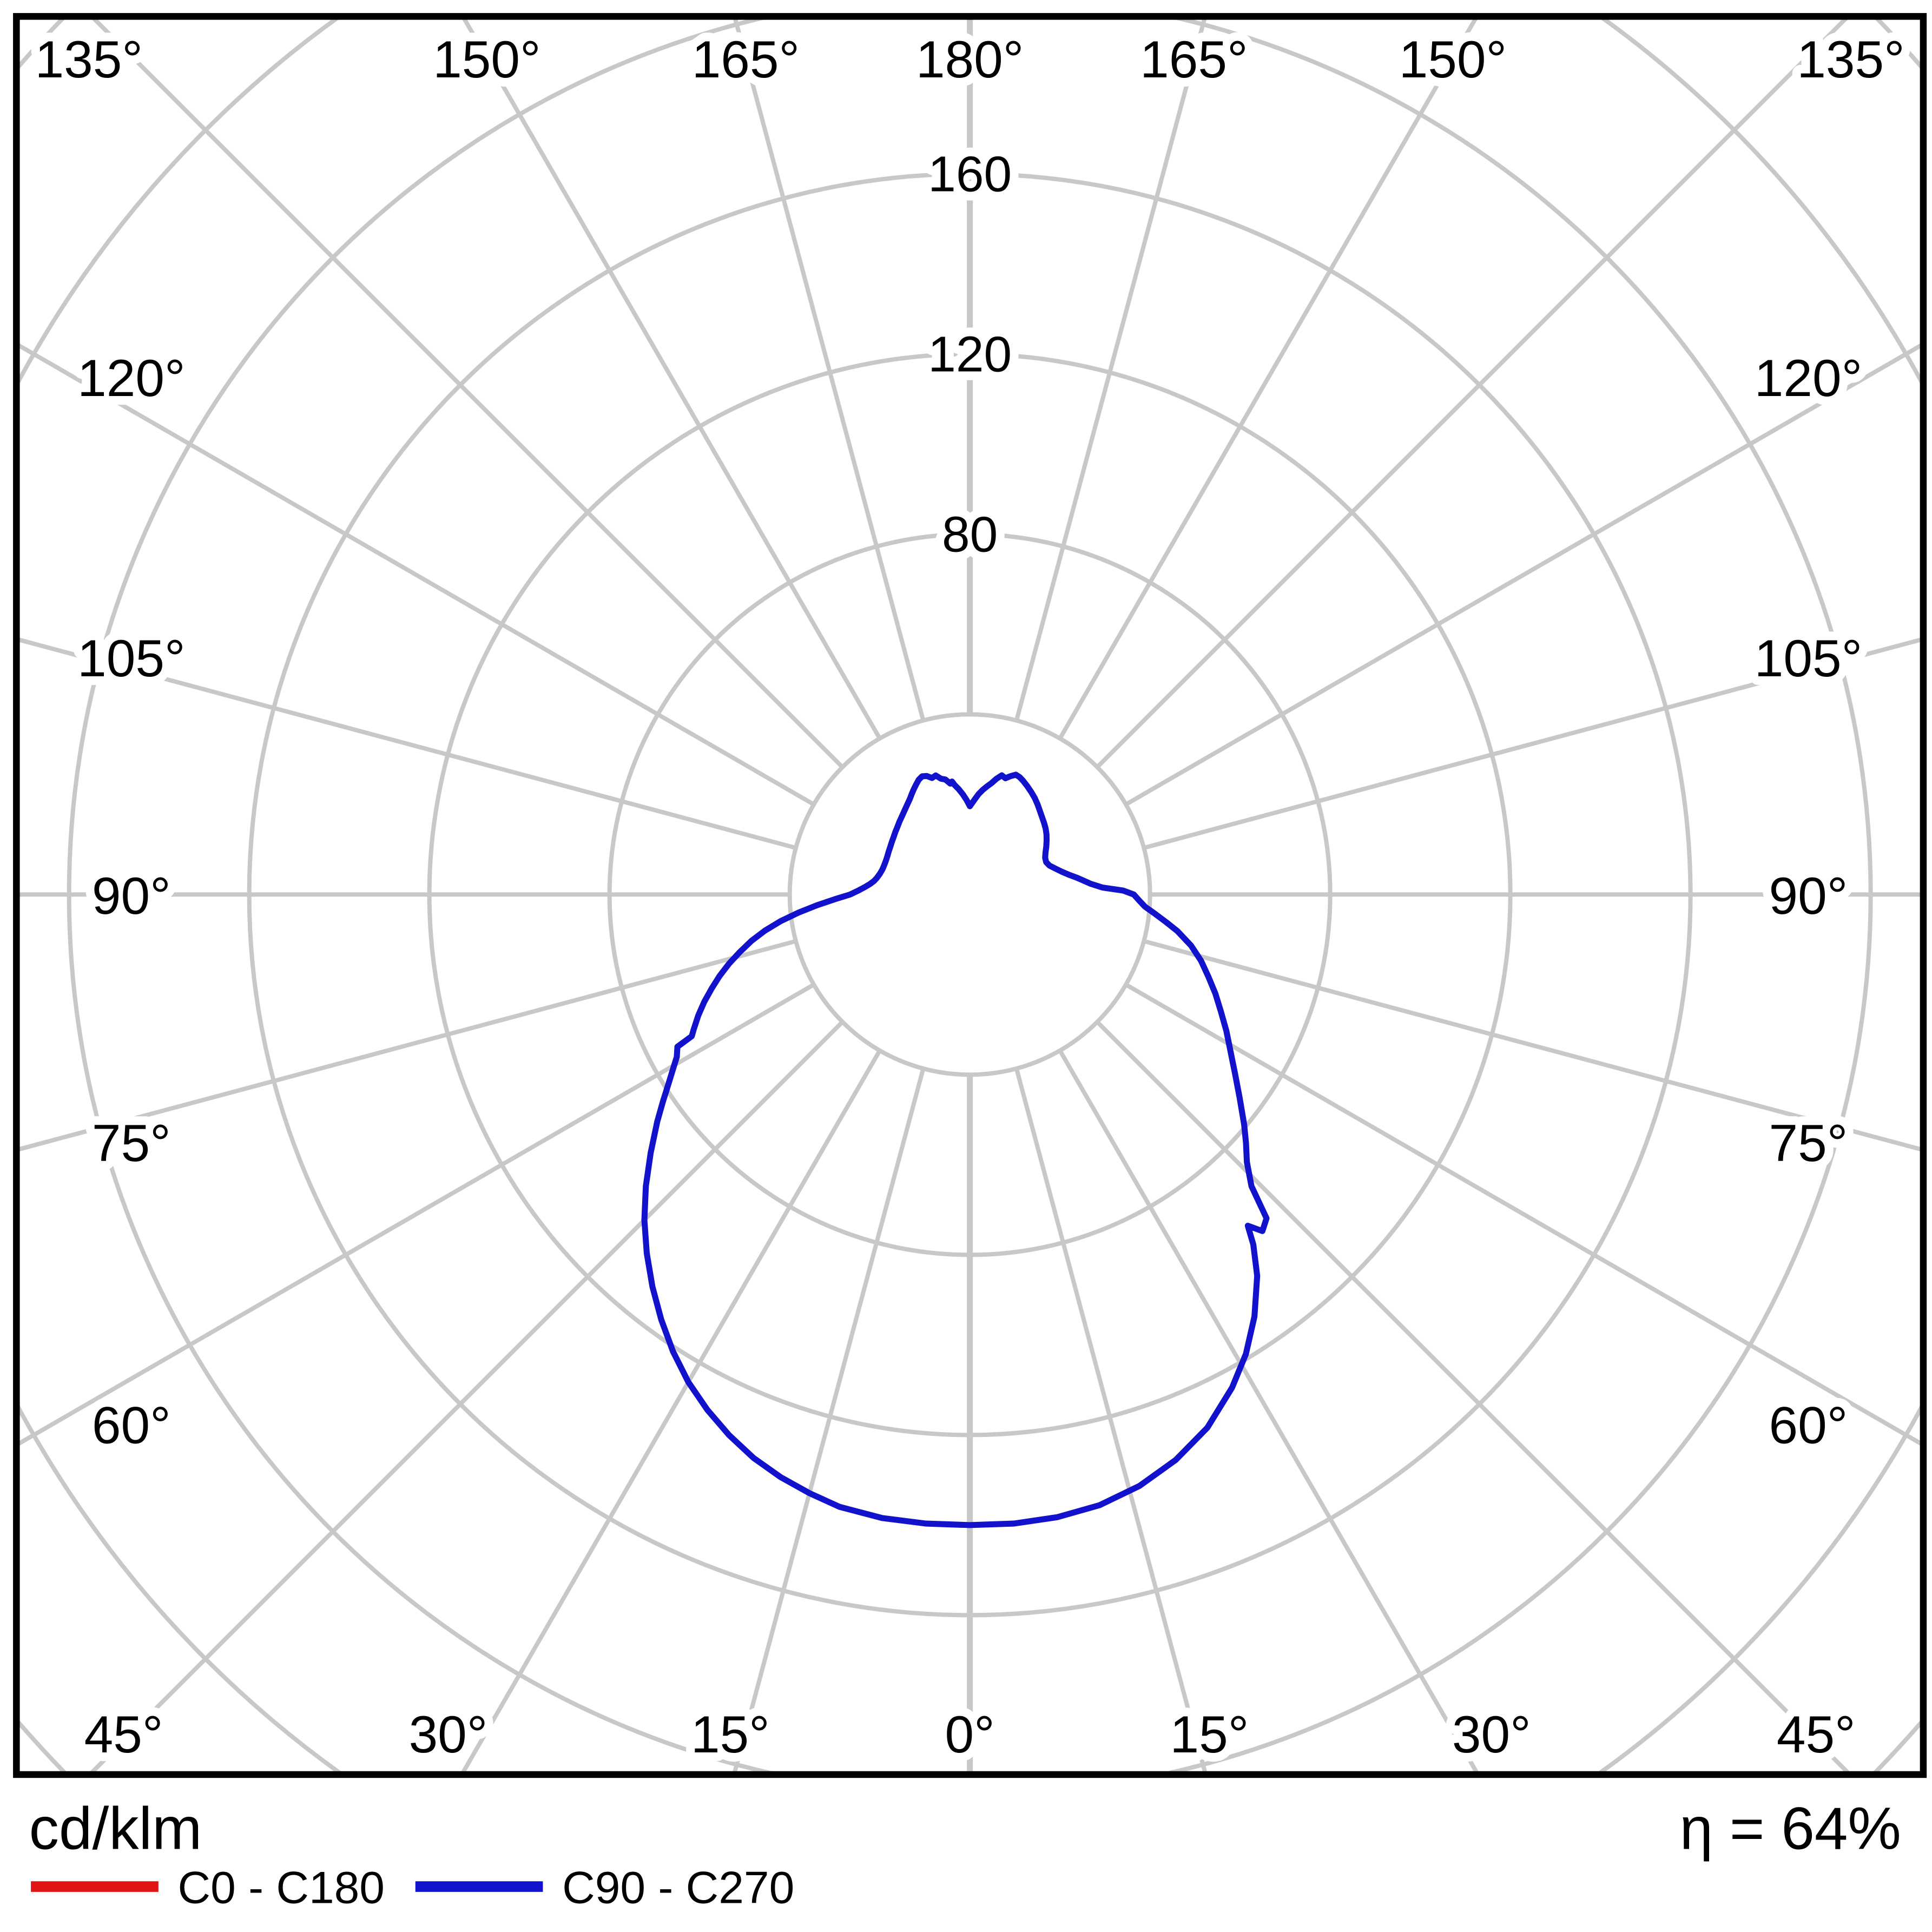 The height and width of the screenshot is (1932, 1932). I want to click on grid-spoke-105deg, so click(1531, 743).